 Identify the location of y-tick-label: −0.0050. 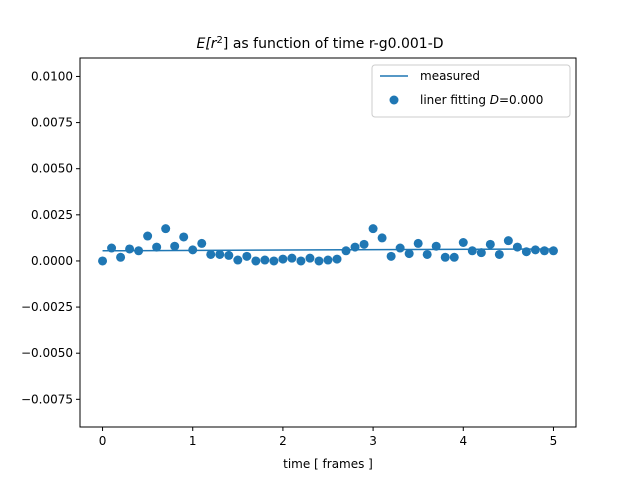
(47, 353).